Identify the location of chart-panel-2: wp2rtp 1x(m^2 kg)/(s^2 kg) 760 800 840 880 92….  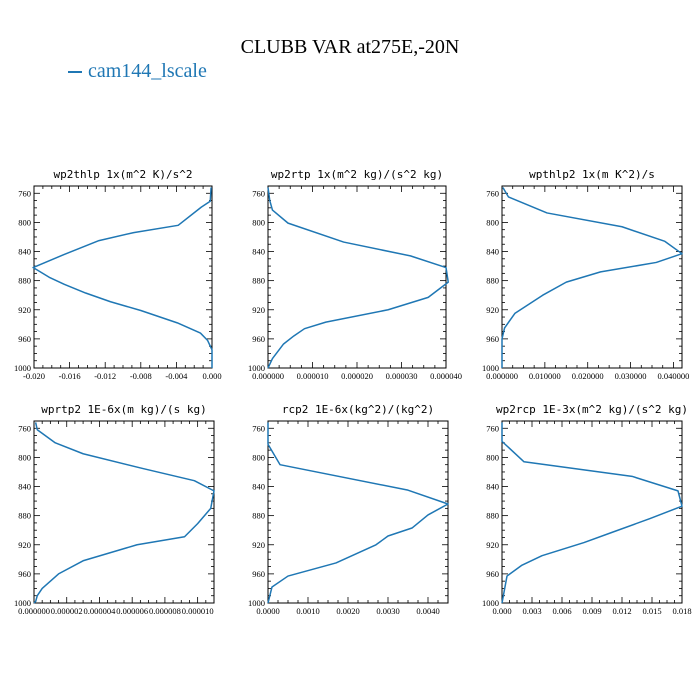
(355, 274).